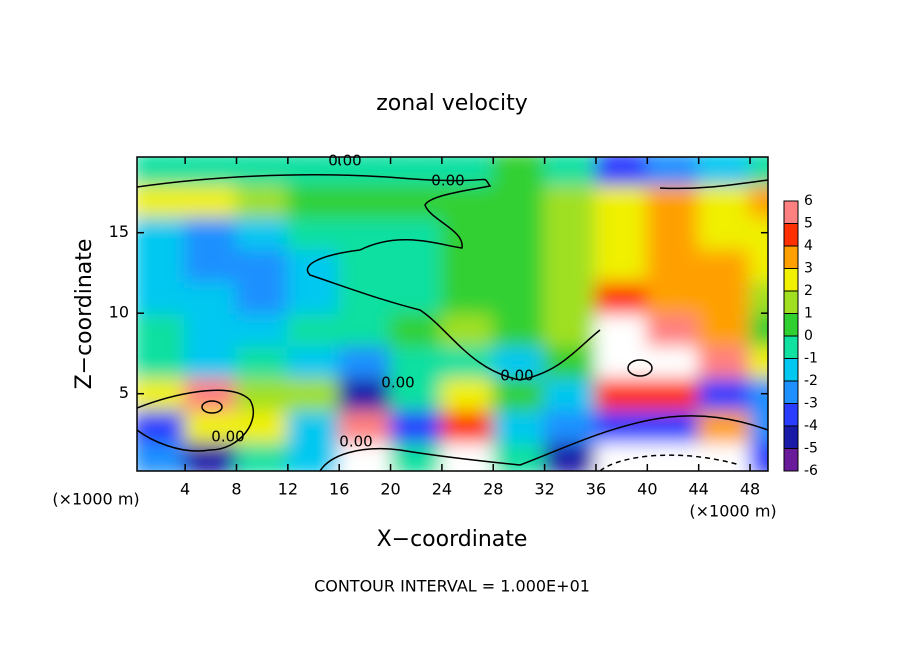 This screenshot has width=904, height=658. What do you see at coordinates (811, 359) in the screenshot?
I see `colorbar-label: -1` at bounding box center [811, 359].